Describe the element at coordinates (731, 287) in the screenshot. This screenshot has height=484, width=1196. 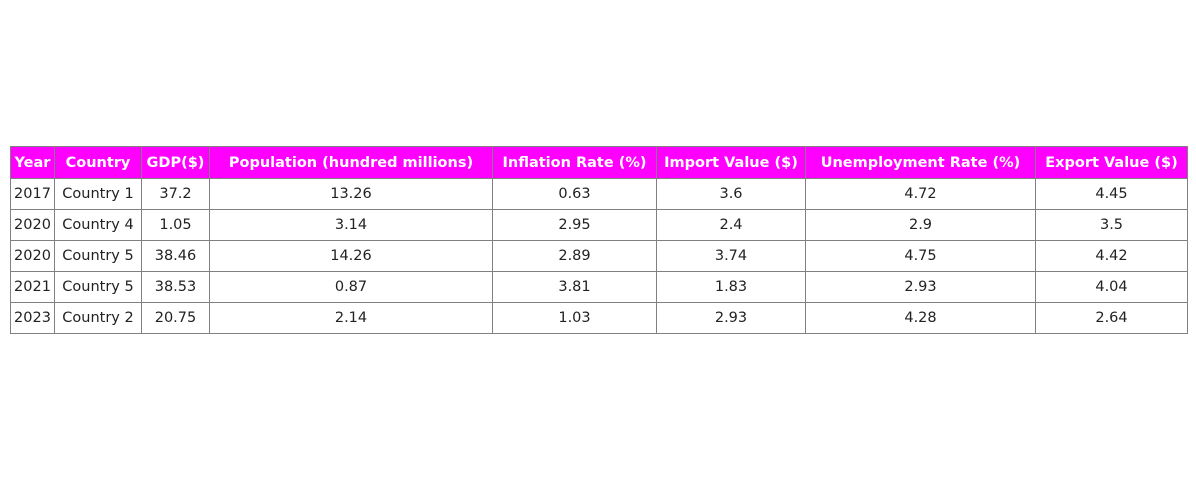
I see `table-cell: 1.83` at that location.